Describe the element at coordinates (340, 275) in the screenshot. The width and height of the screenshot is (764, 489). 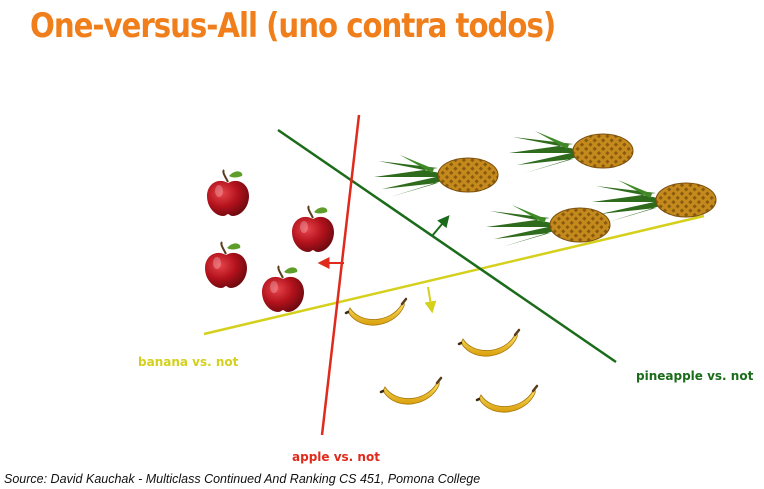
I see `apple-boundary-line` at that location.